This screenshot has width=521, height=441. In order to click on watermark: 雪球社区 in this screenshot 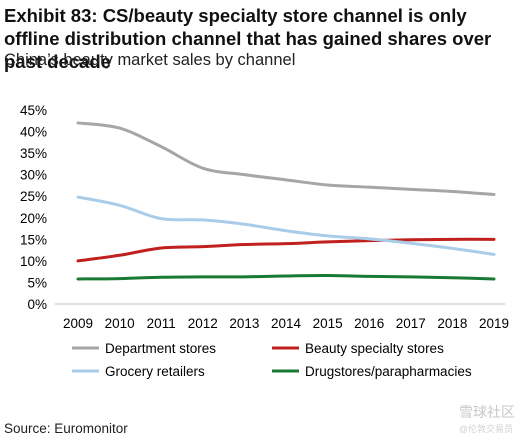, I will do `click(487, 412)`.